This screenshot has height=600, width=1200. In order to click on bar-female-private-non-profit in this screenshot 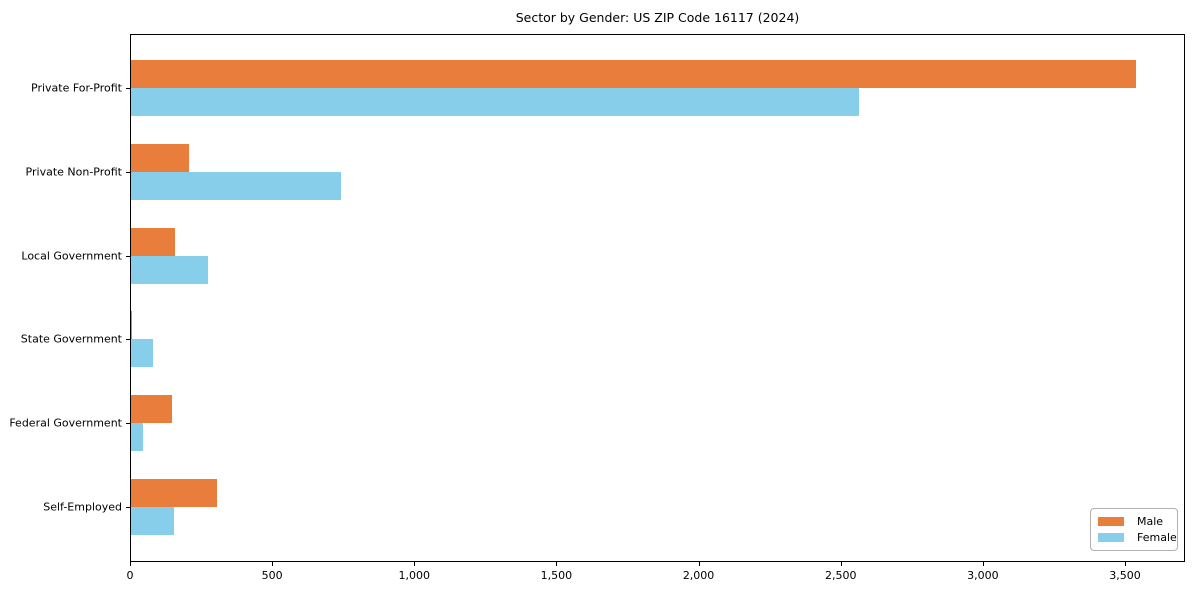, I will do `click(236, 185)`.